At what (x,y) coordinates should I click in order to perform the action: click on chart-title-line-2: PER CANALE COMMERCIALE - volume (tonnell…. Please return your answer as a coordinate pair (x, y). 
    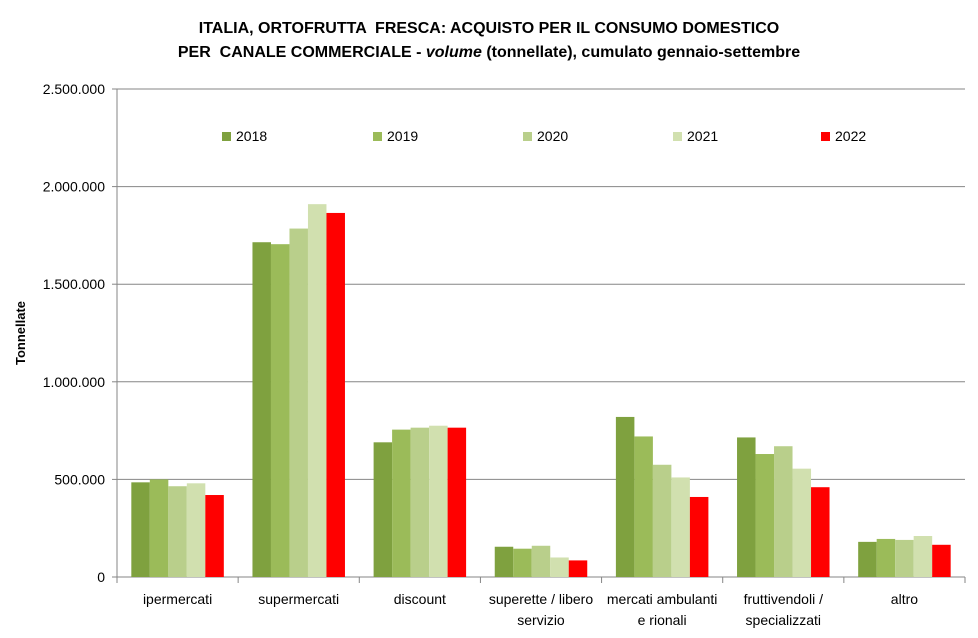
    Looking at the image, I should click on (489, 53).